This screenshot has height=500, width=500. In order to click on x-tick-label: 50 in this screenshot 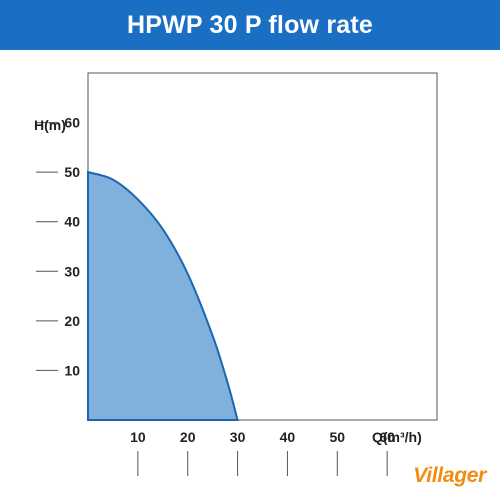, I will do `click(337, 437)`.